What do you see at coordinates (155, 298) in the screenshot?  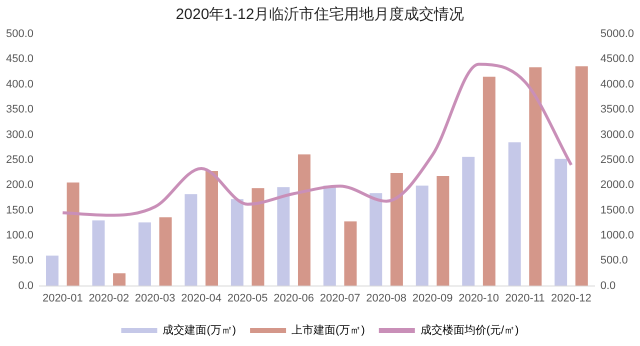 I see `x-tick-label: 2020-03` at bounding box center [155, 298].